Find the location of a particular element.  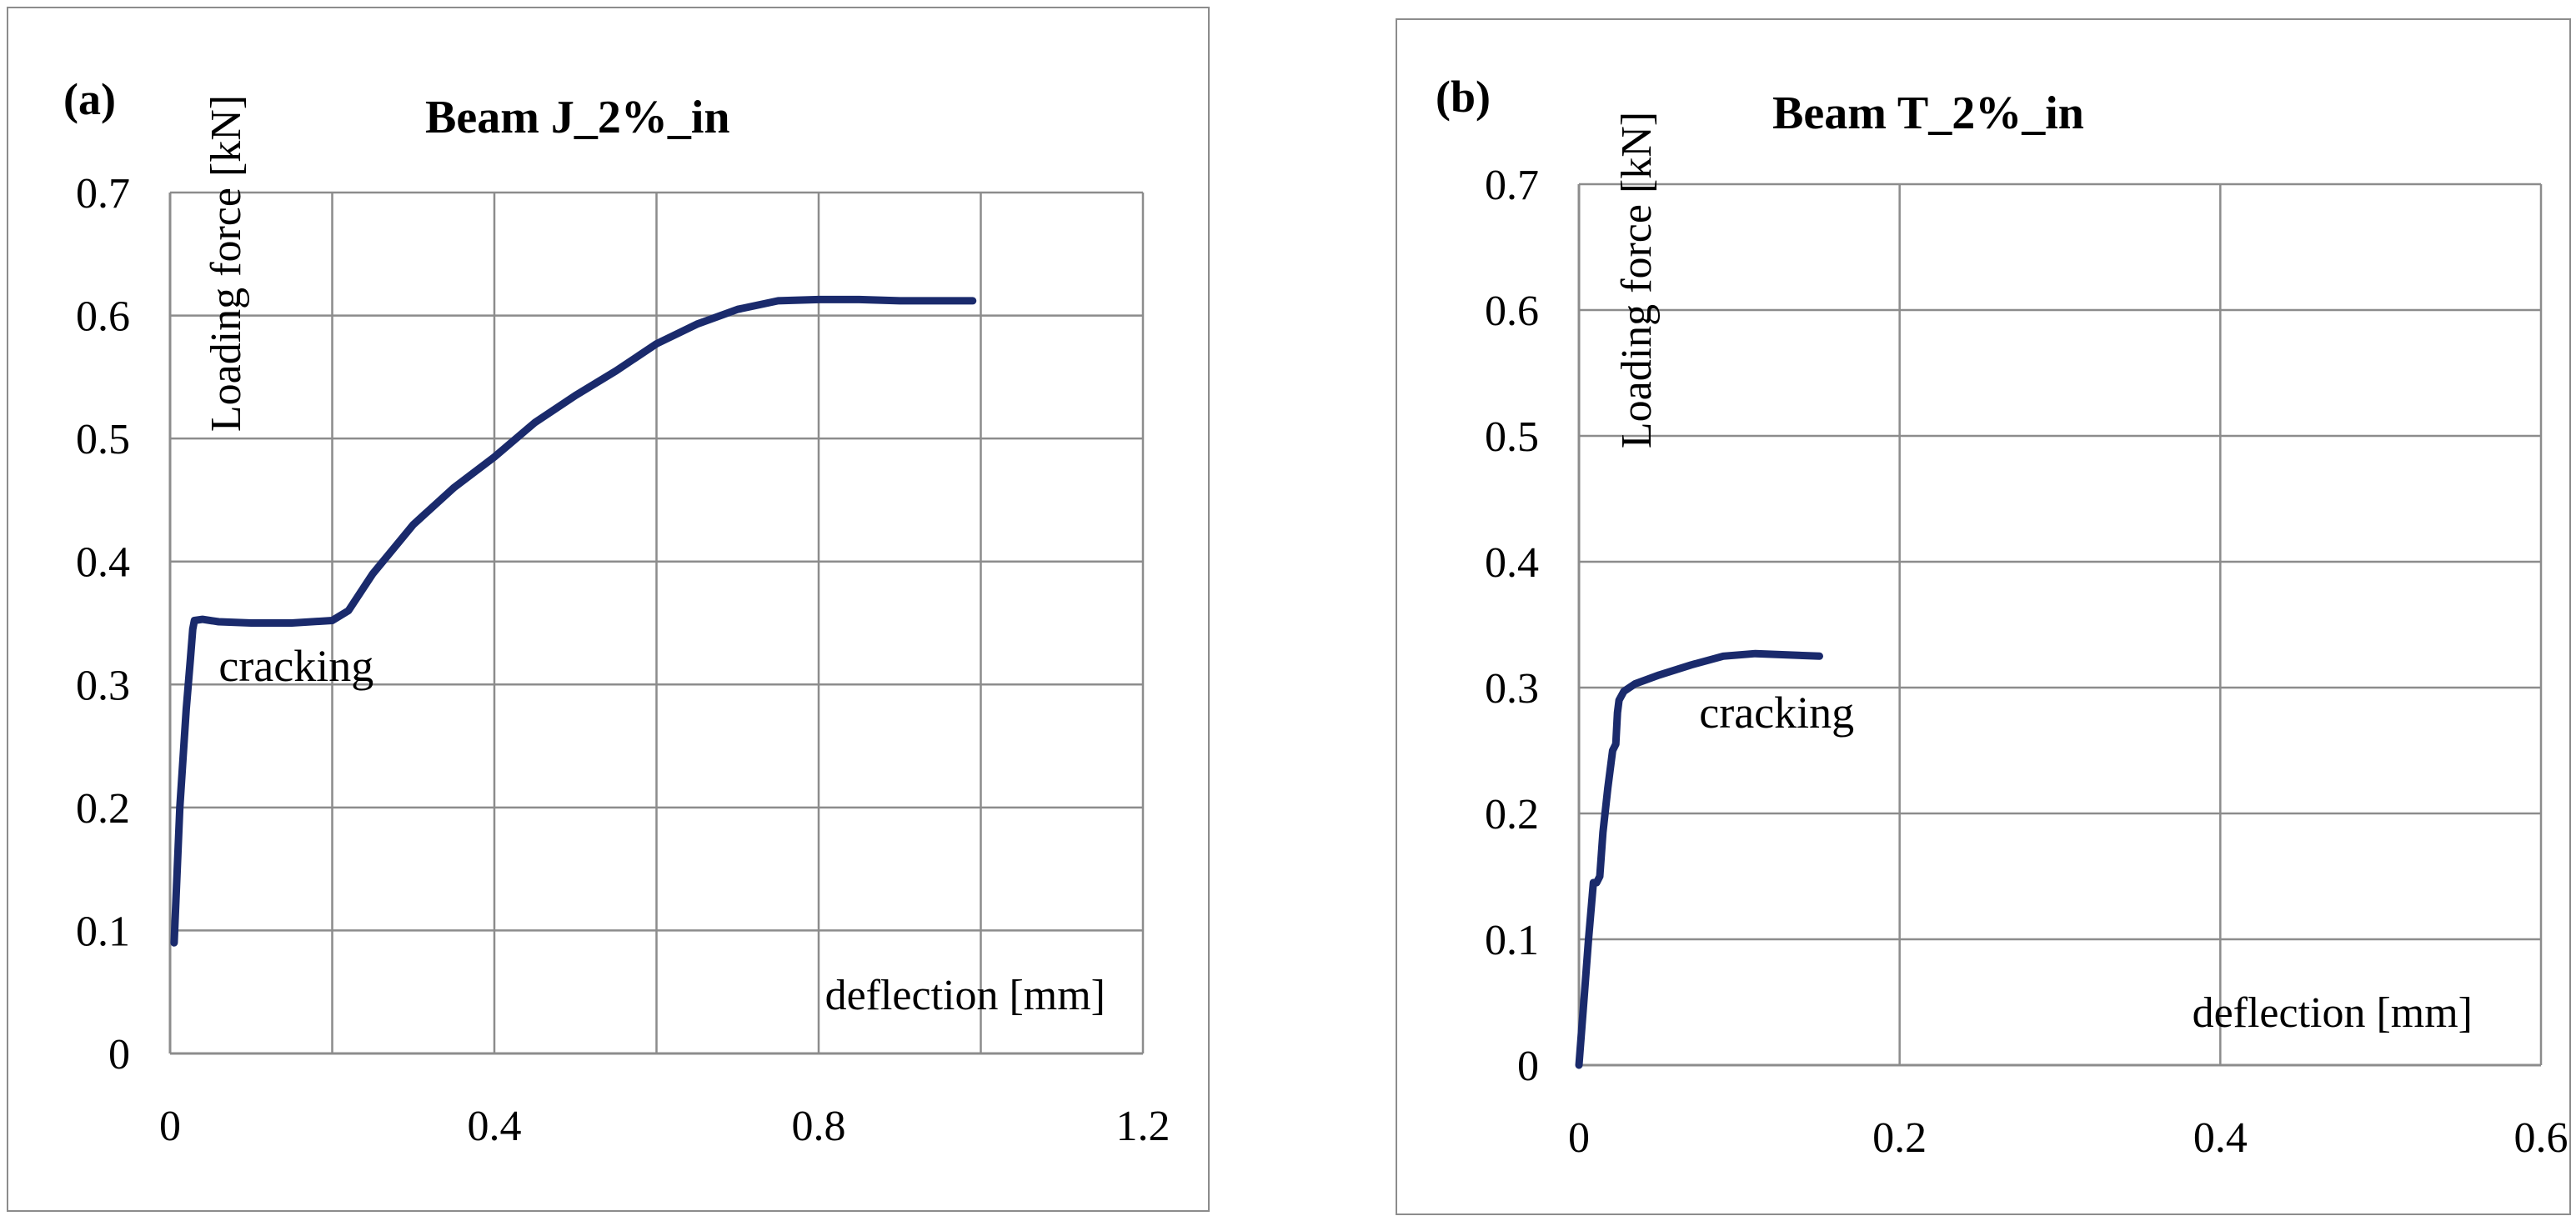

panel-label: (a) is located at coordinates (89, 99).